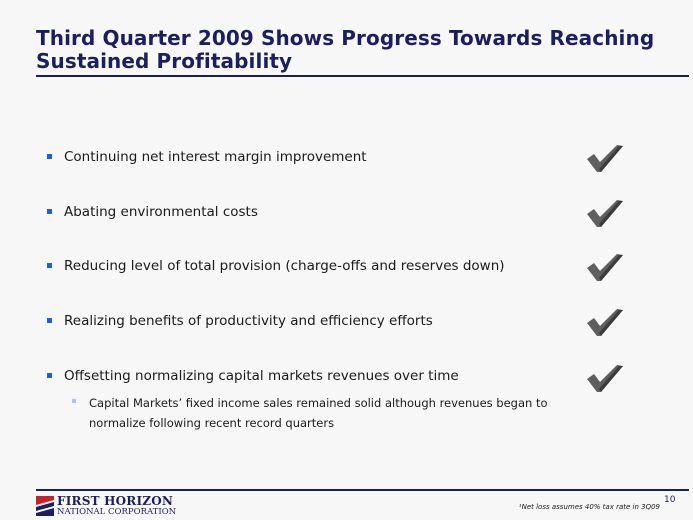 This screenshot has width=693, height=520. I want to click on logo-wordmark-line1: First Horizon, so click(115, 501).